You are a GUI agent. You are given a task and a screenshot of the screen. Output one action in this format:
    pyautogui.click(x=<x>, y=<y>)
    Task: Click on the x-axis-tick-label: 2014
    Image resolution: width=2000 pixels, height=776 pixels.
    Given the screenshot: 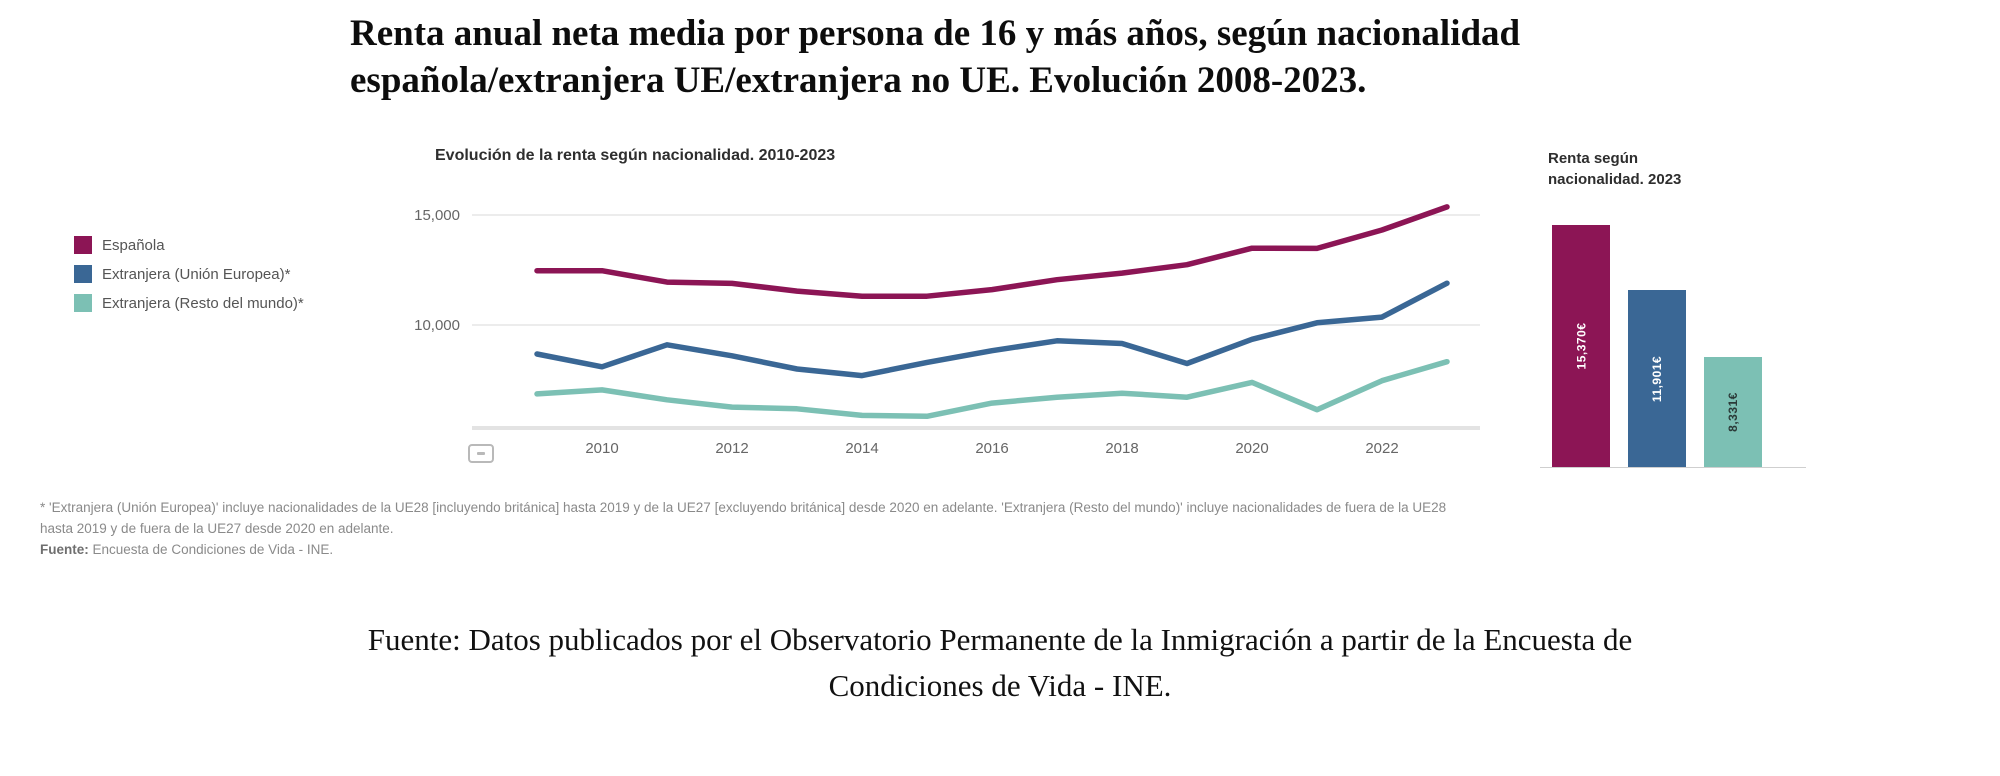 What is the action you would take?
    pyautogui.click(x=861, y=448)
    